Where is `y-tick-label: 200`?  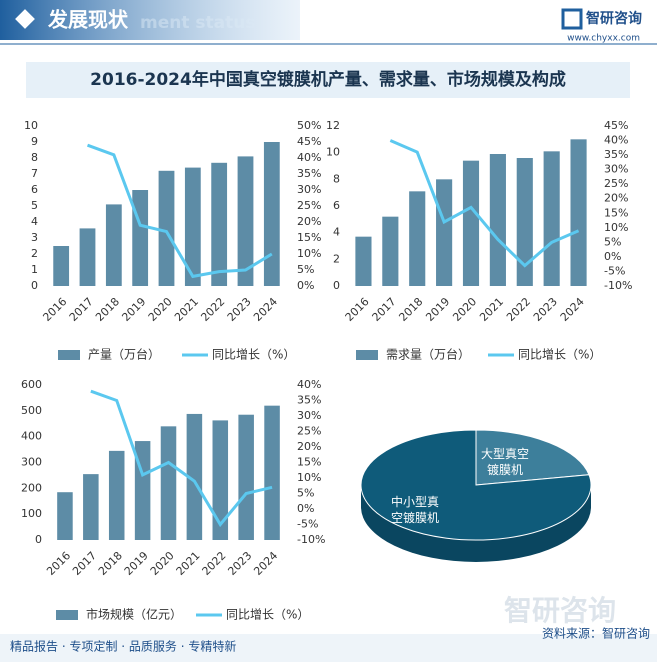
y-tick-label: 200 is located at coordinates (31, 487).